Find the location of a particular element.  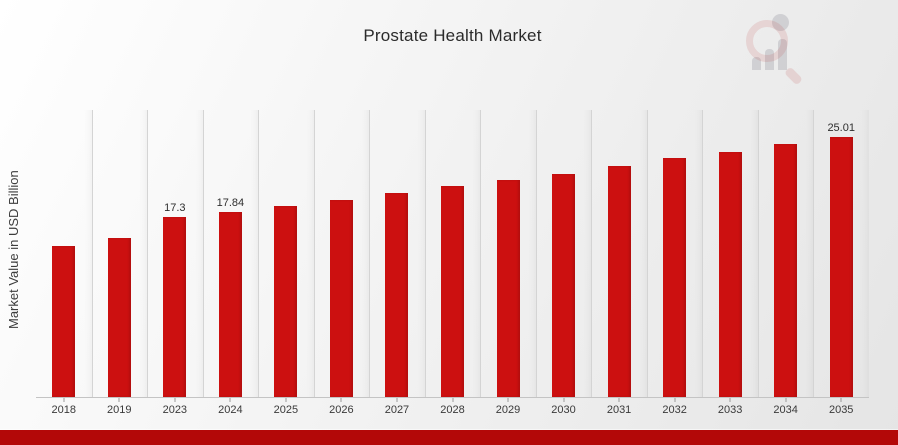

bar-column: 2034 is located at coordinates (786, 263).